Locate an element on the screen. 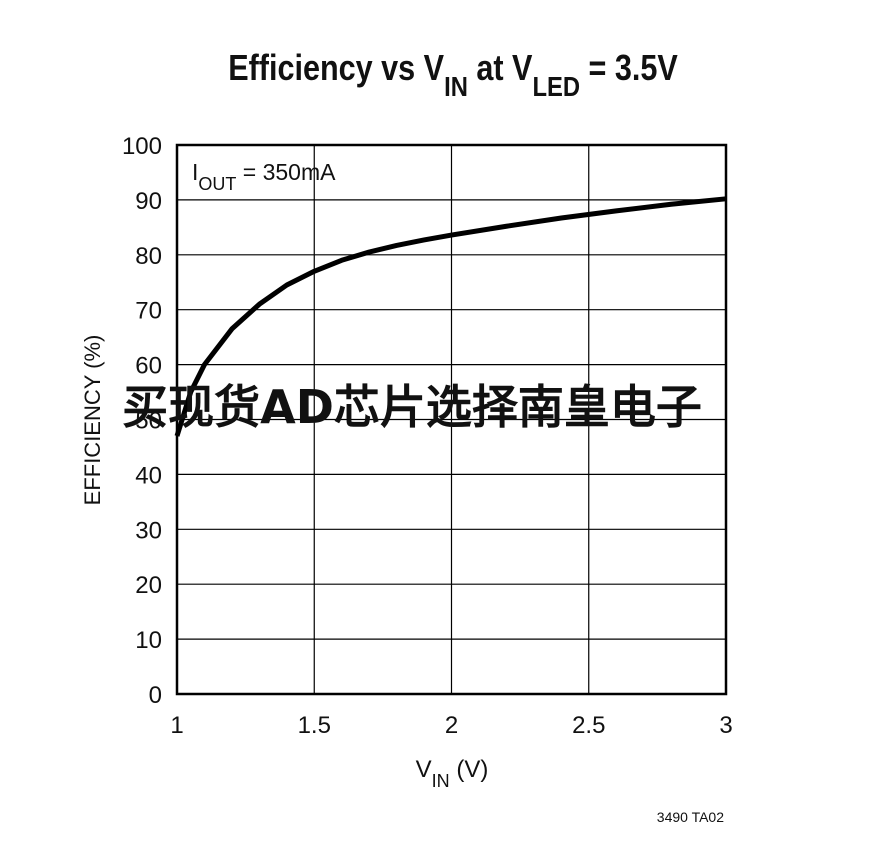 The image size is (877, 845). y-tick-label: 40 is located at coordinates (148, 475).